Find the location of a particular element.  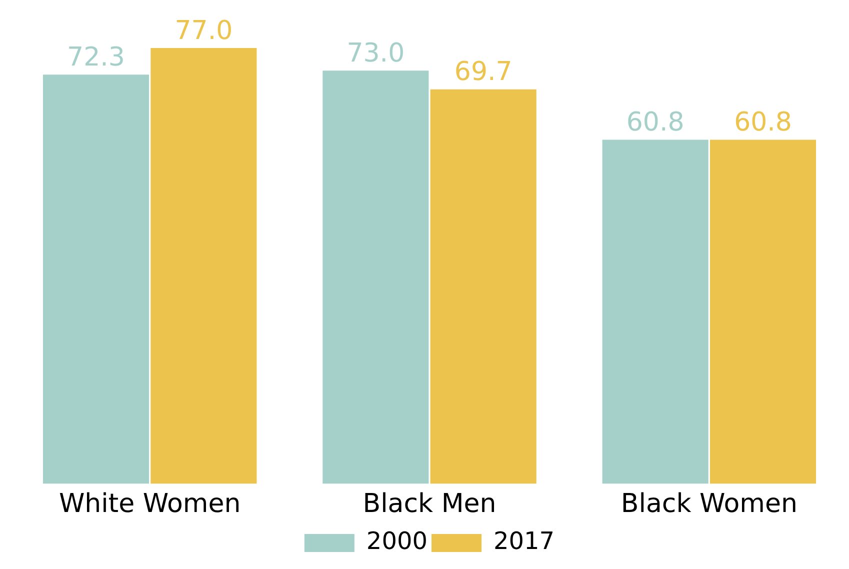

x-tick-label: Black Women is located at coordinates (709, 504).